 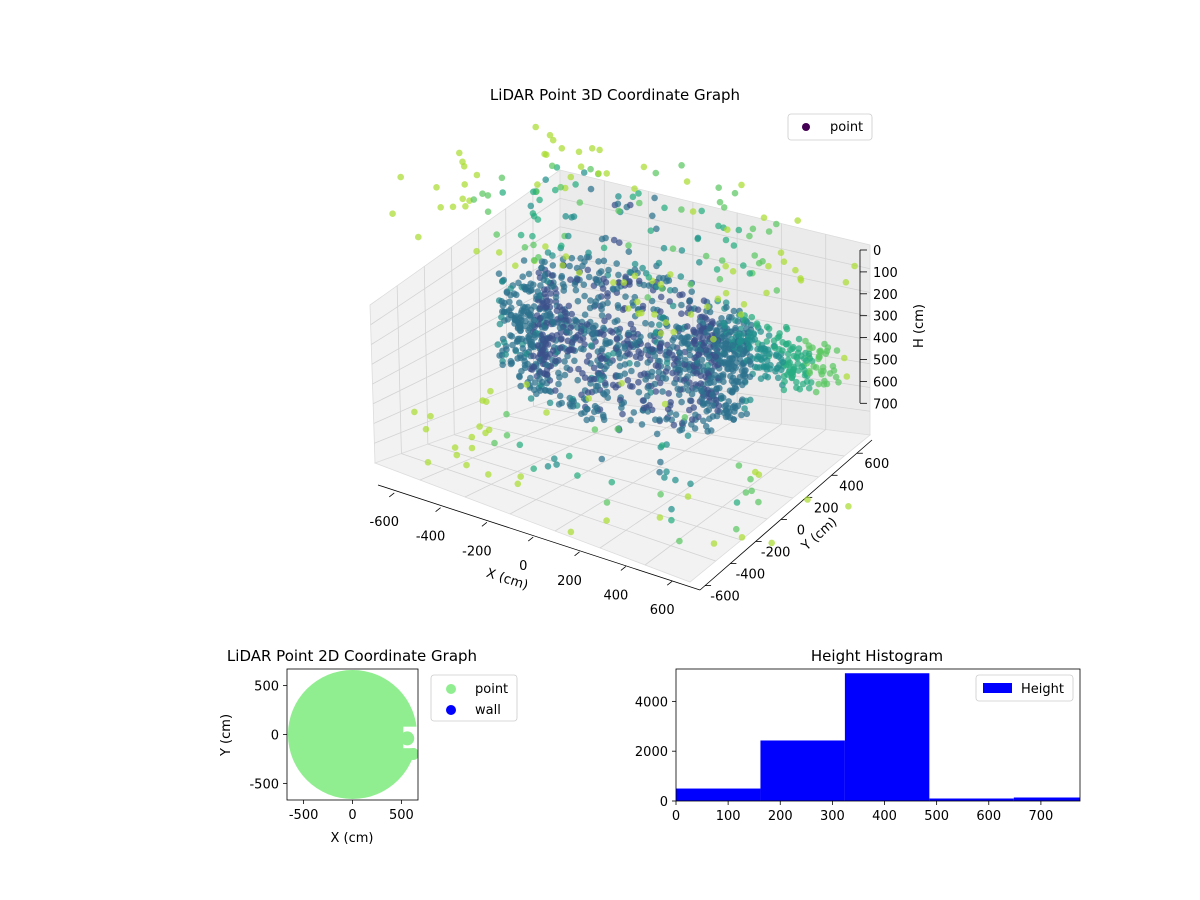 What do you see at coordinates (385, 522) in the screenshot?
I see `x-tick-label-3d: -600` at bounding box center [385, 522].